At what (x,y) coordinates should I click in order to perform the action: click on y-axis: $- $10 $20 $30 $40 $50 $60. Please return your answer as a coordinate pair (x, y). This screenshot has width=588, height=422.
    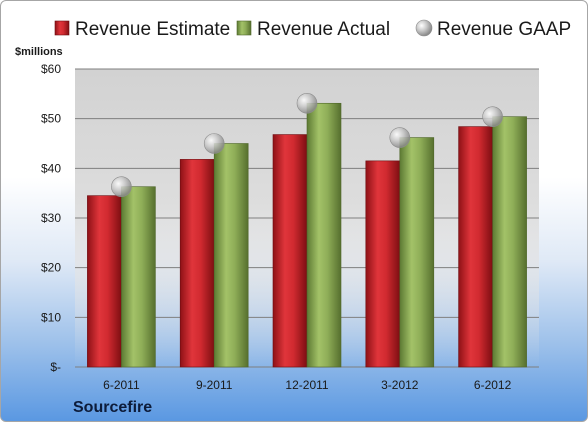
    Looking at the image, I should click on (51, 218).